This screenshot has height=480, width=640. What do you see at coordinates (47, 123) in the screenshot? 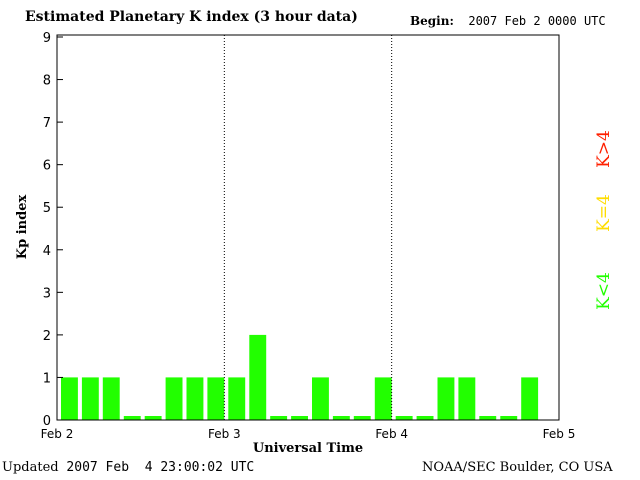
I see `y-tick-label: 7` at bounding box center [47, 123].